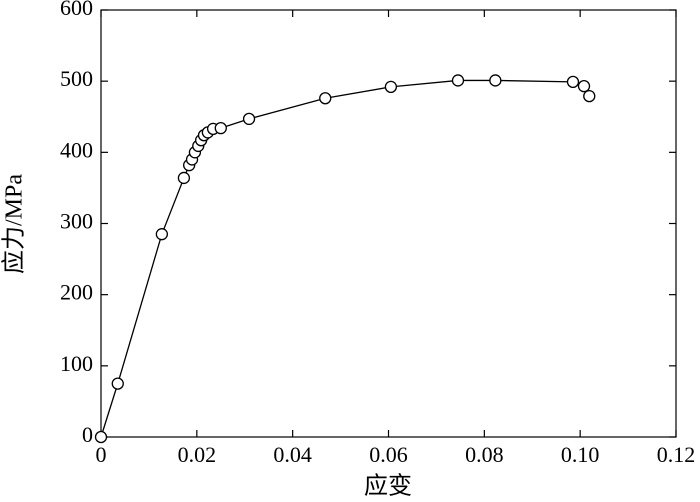  What do you see at coordinates (14, 224) in the screenshot?
I see `y-axis-title: 应力/MPa` at bounding box center [14, 224].